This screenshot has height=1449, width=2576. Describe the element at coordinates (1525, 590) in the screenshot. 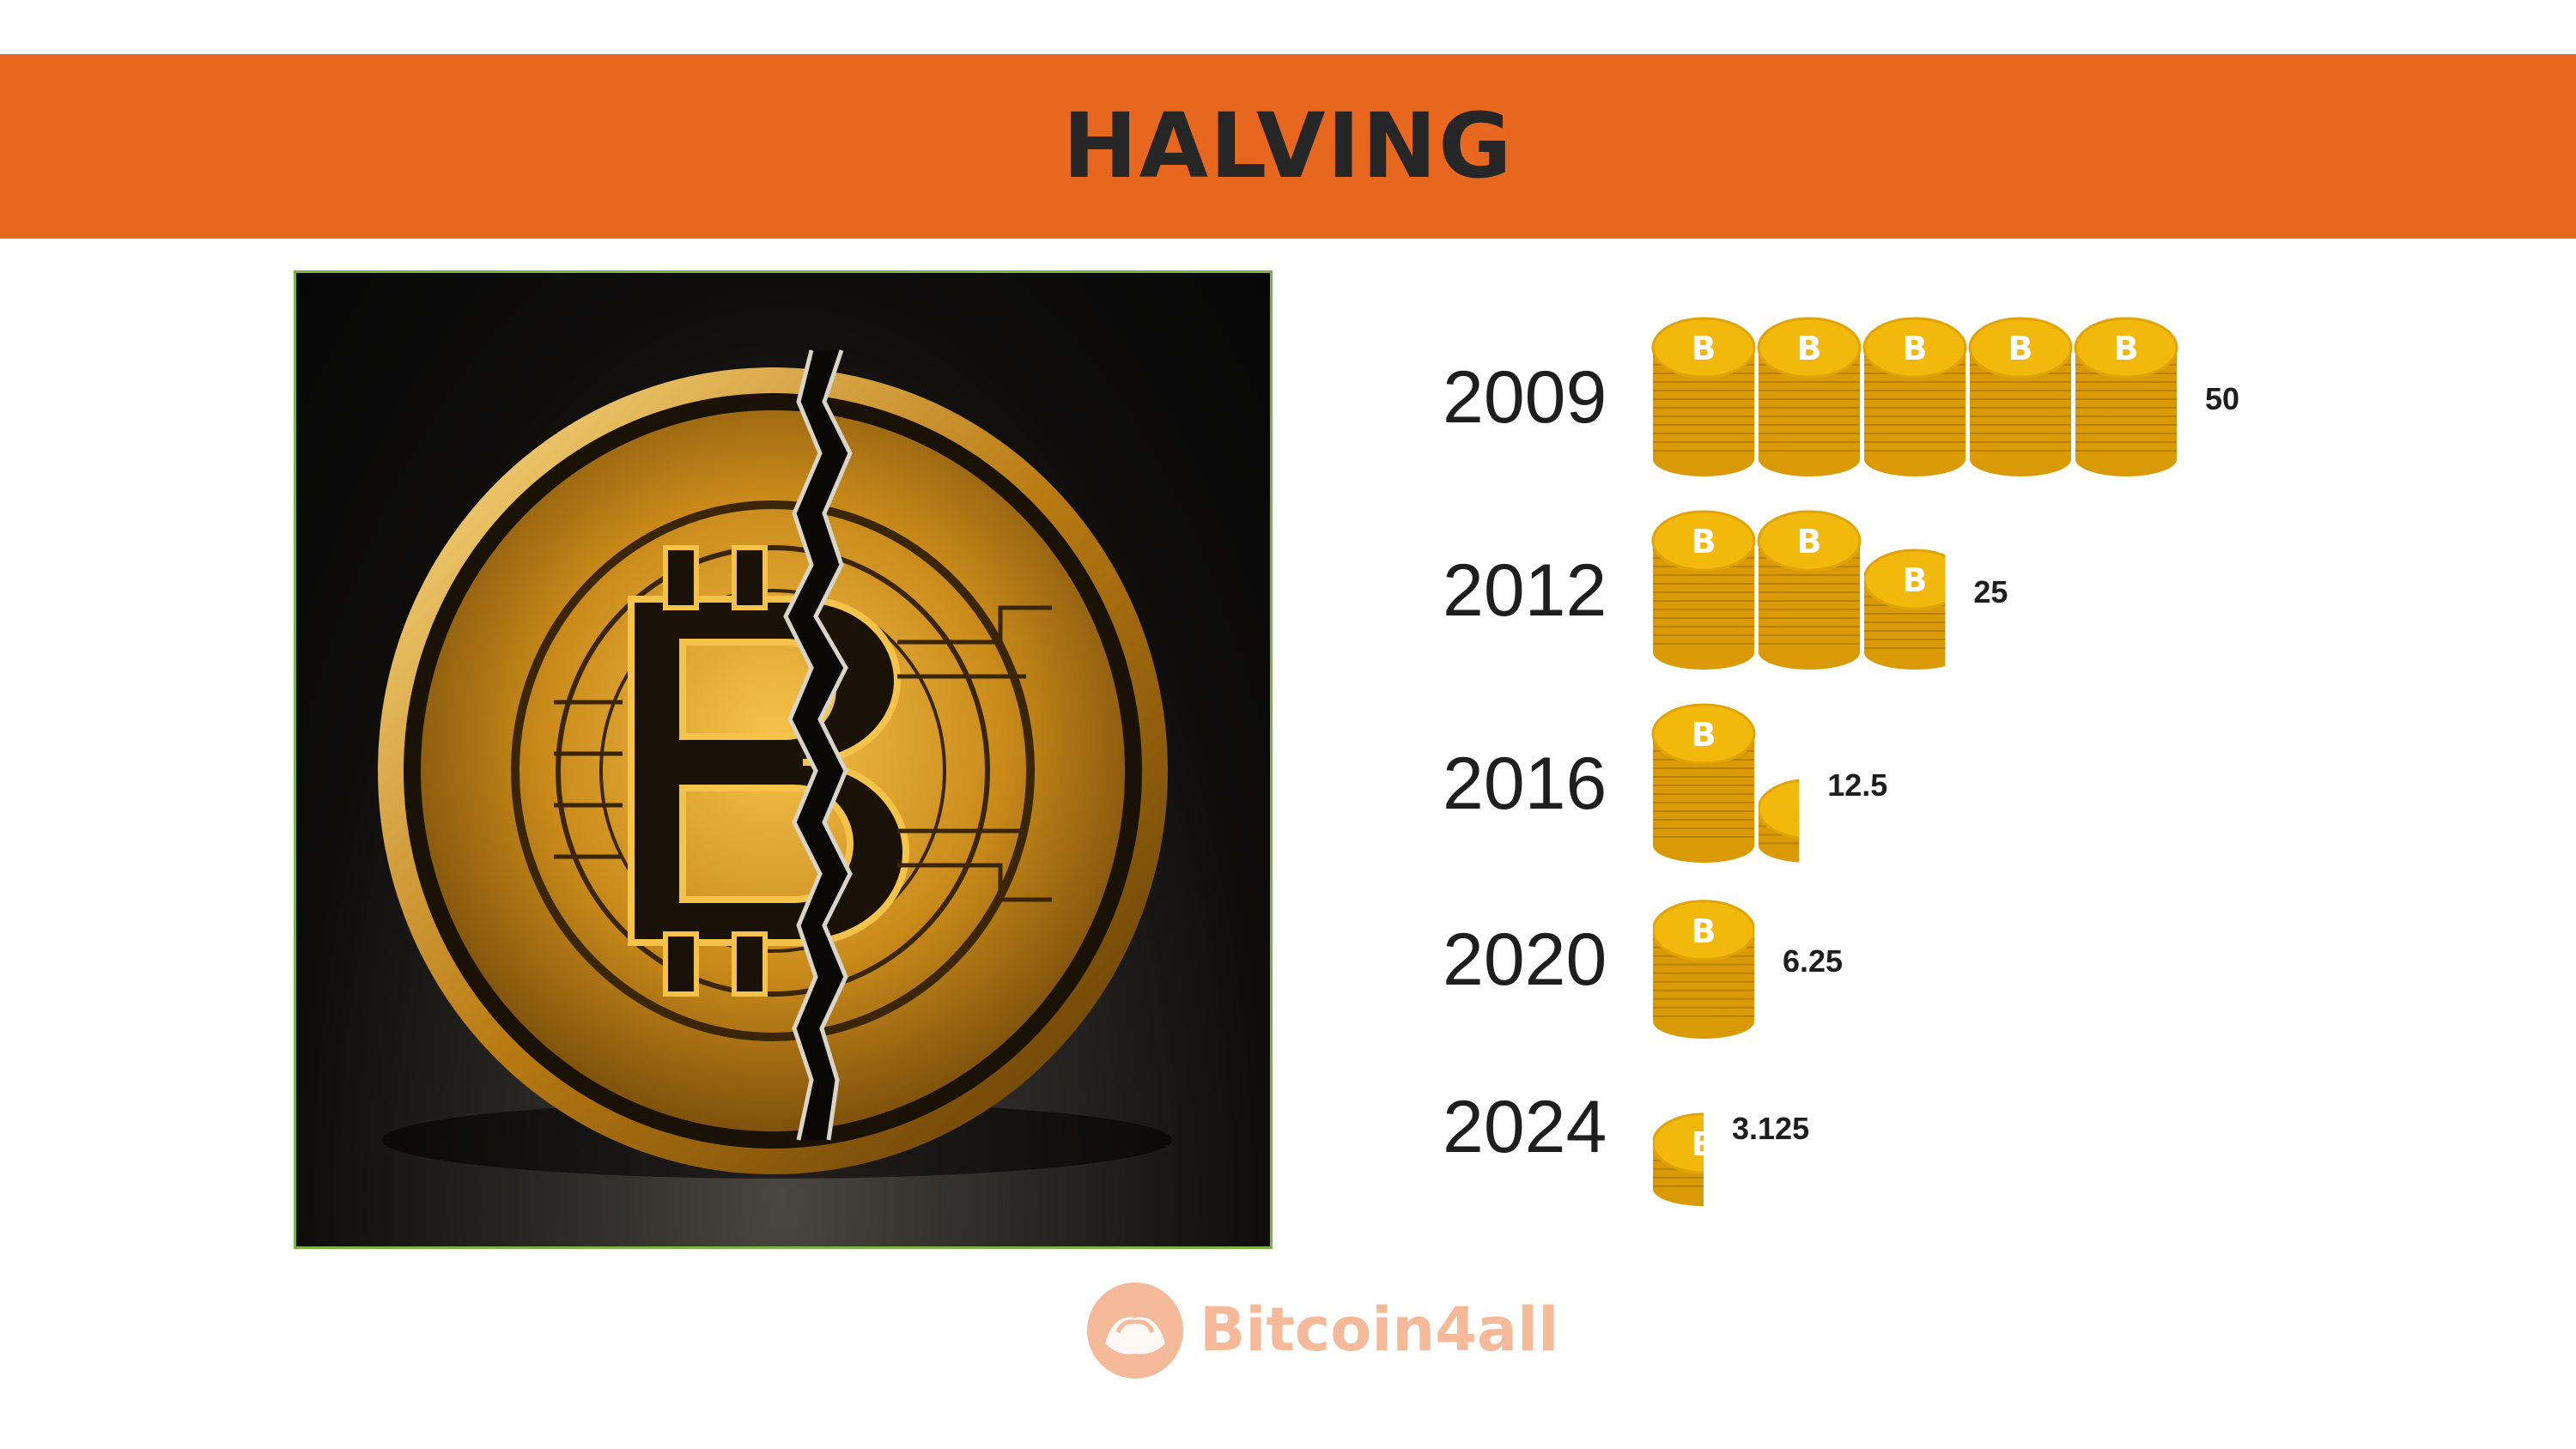

I see `year-label-2012: 2012` at that location.